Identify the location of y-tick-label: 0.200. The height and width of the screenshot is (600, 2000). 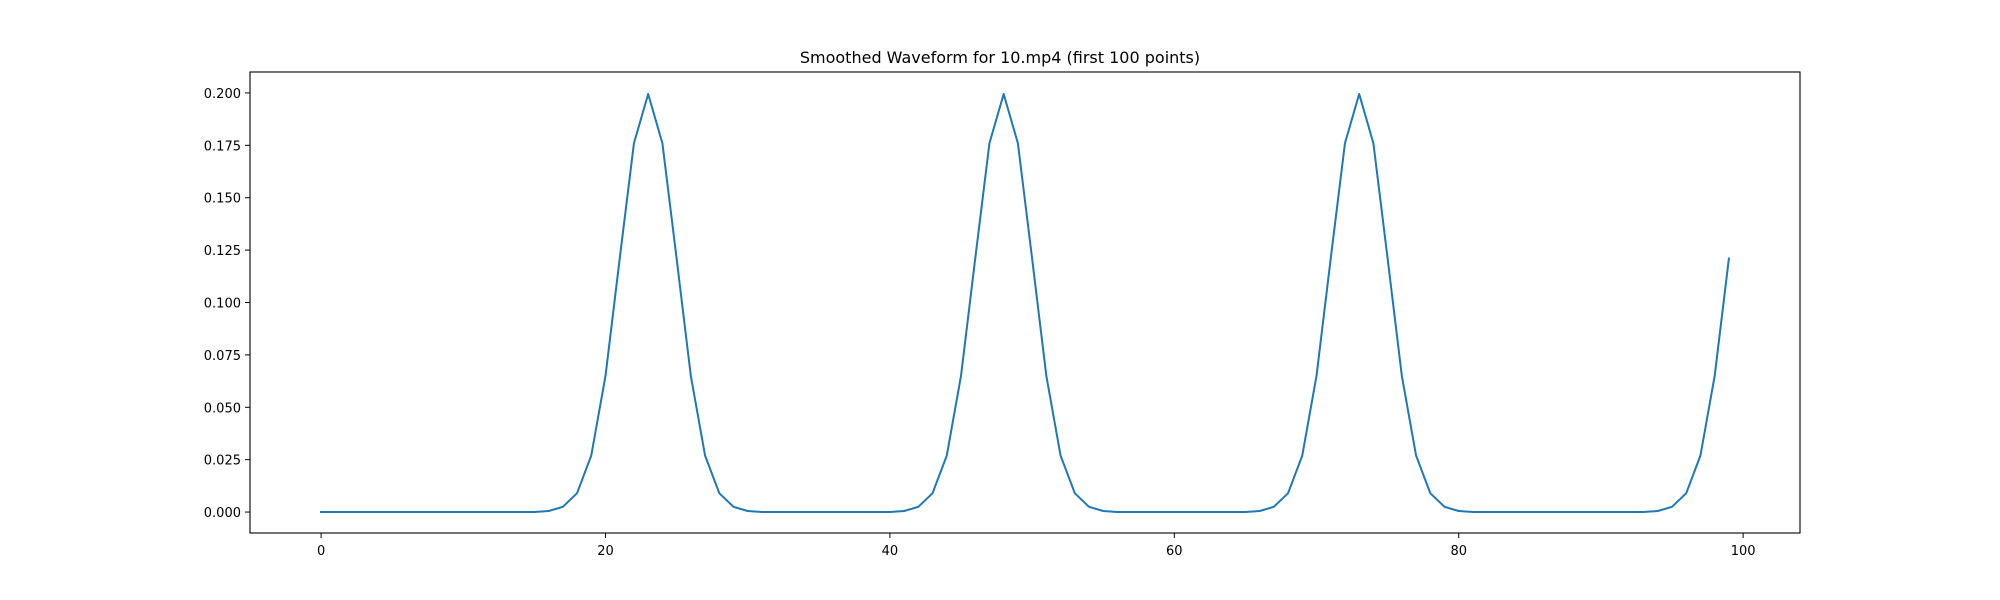
(222, 94).